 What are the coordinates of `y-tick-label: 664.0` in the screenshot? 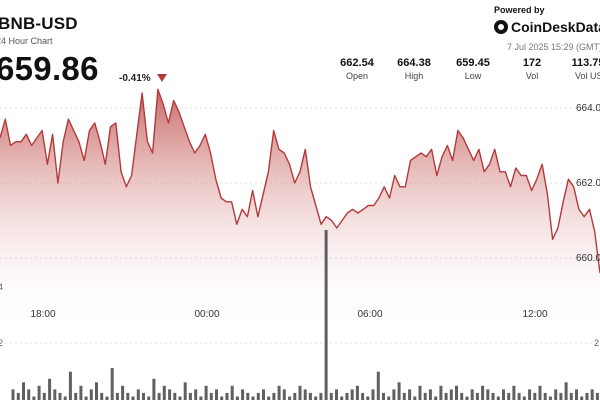 It's located at (588, 108).